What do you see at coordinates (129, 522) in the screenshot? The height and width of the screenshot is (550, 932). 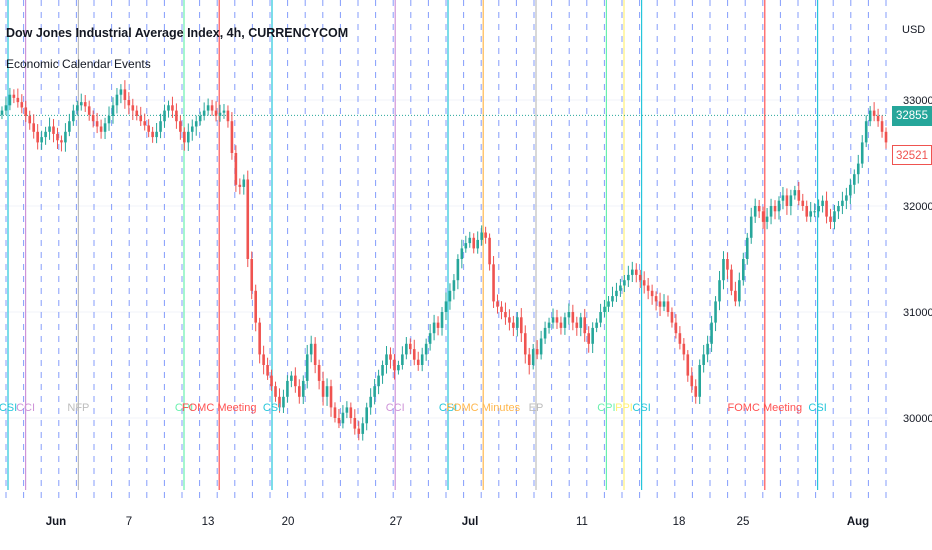 I see `x-tick-label: 7` at bounding box center [129, 522].